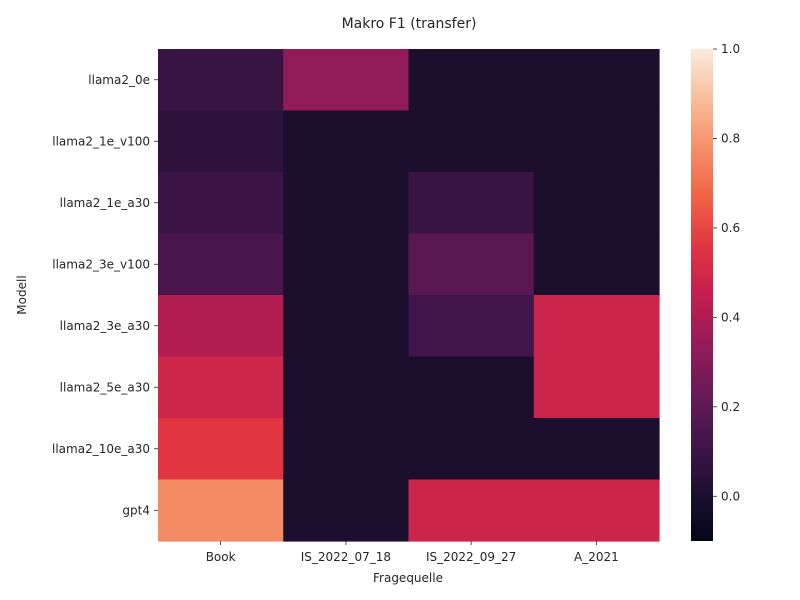 This screenshot has height=600, width=800. Describe the element at coordinates (702, 295) in the screenshot. I see `colorbar` at that location.